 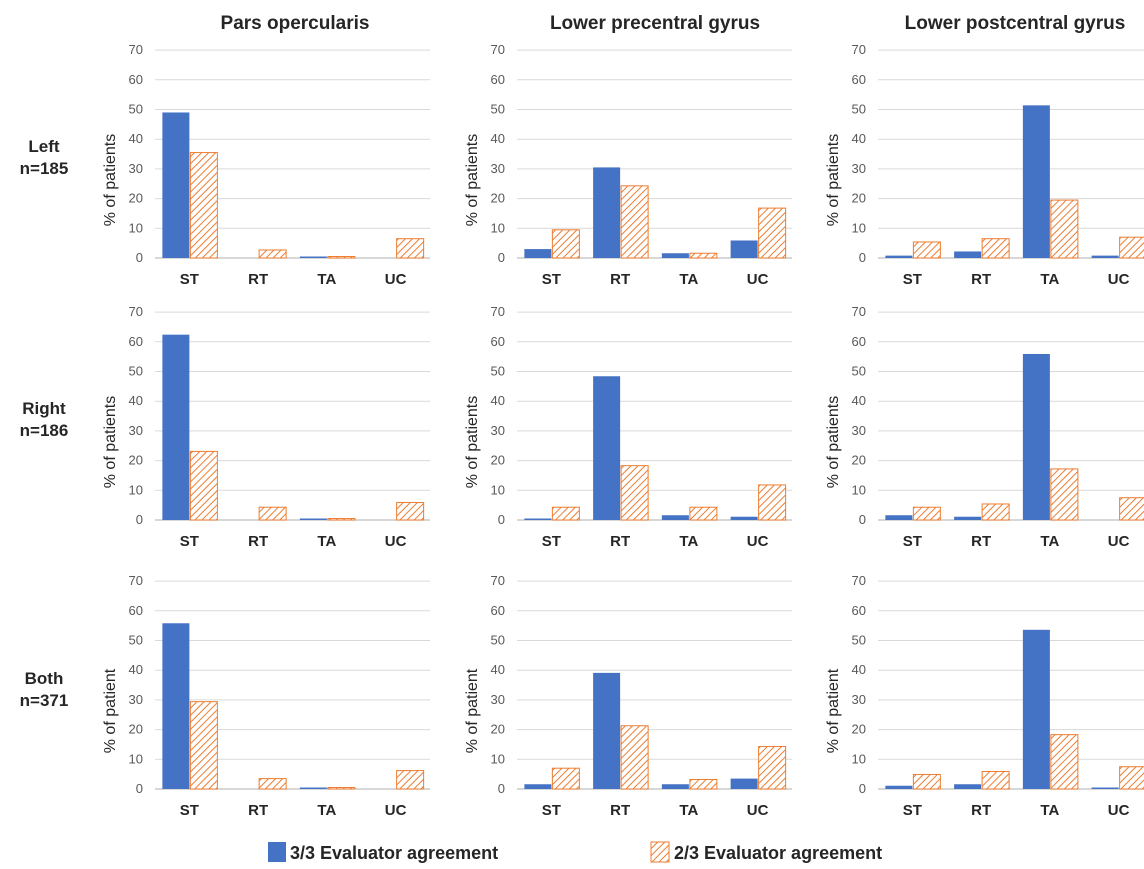 What do you see at coordinates (675, 786) in the screenshot?
I see `bar-3of3-both-lower-precentral-gyrus-ta` at bounding box center [675, 786].